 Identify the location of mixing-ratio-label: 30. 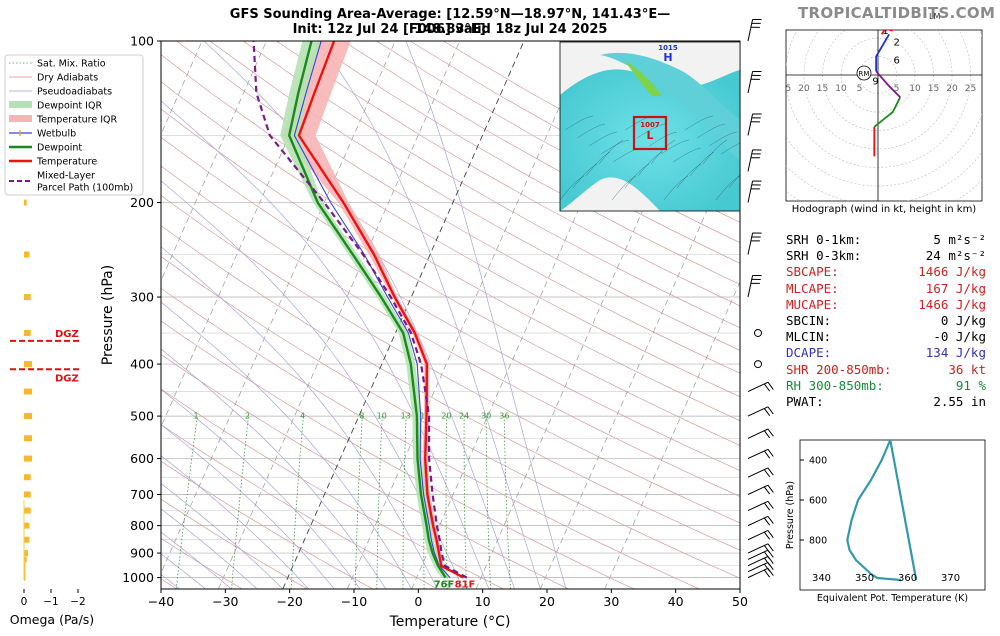
(486, 415).